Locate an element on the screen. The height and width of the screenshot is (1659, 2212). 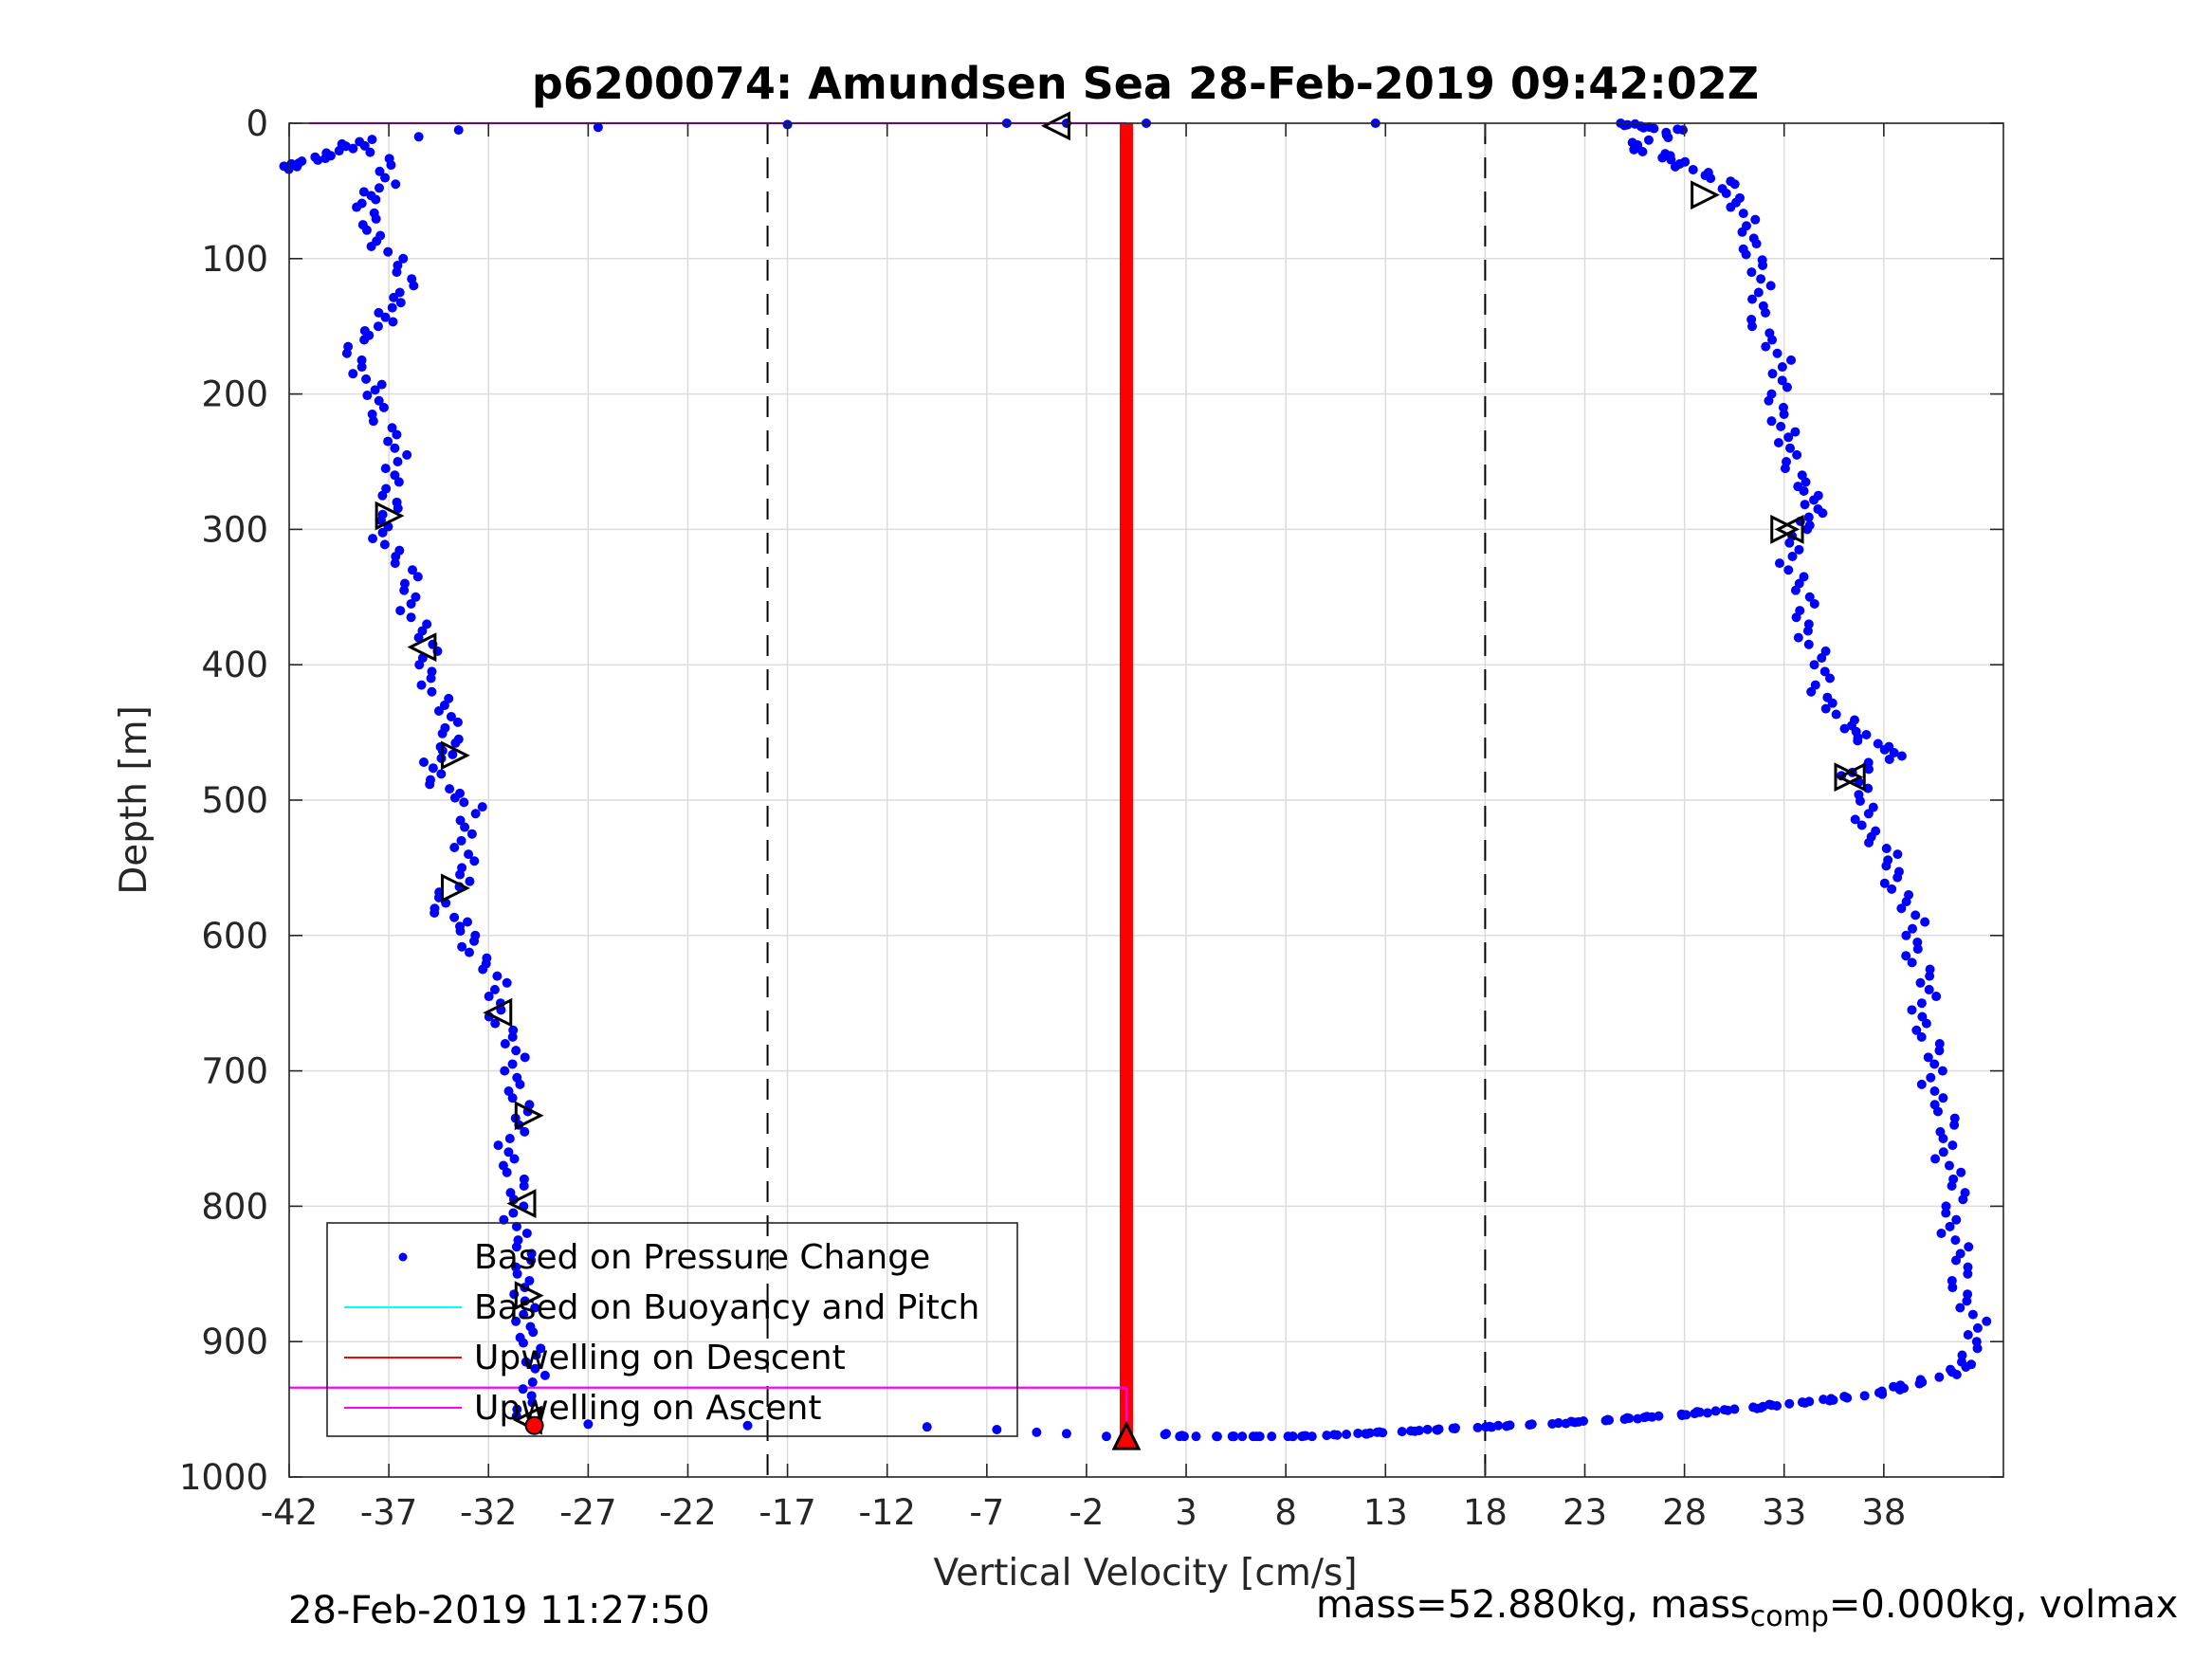
x-tick-label: -37 is located at coordinates (388, 1512).